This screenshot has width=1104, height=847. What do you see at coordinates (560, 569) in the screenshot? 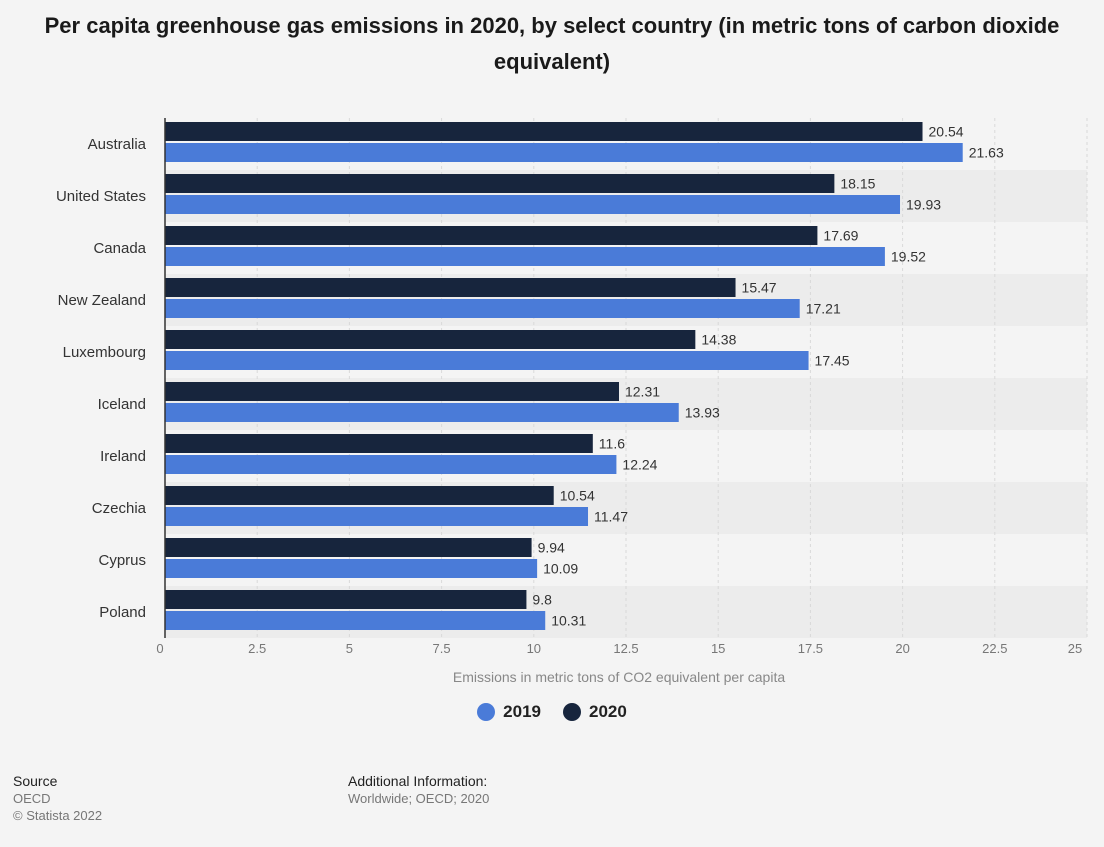
I see `data-label-2019: 10.09` at bounding box center [560, 569].